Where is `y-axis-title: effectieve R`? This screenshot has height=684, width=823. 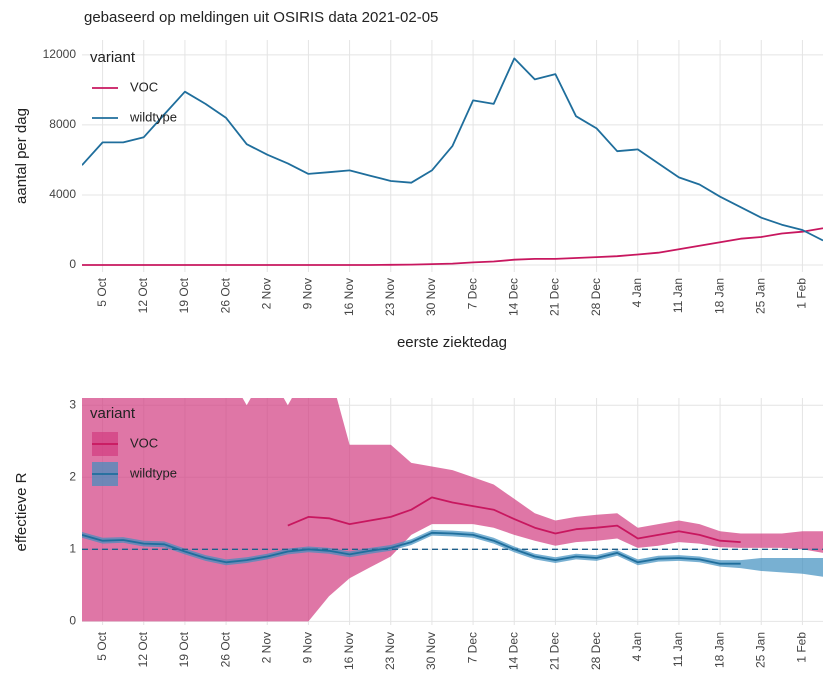
y-axis-title: effectieve R is located at coordinates (21, 511).